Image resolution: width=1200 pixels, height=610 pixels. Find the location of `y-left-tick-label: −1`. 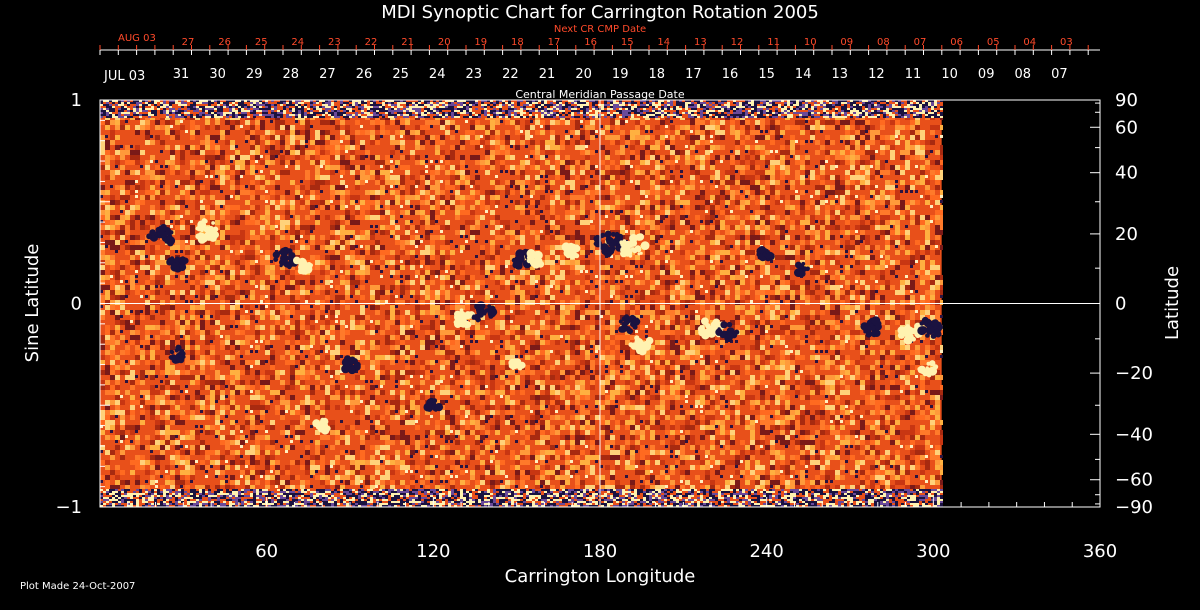

y-left-tick-label: −1 is located at coordinates (68, 507).